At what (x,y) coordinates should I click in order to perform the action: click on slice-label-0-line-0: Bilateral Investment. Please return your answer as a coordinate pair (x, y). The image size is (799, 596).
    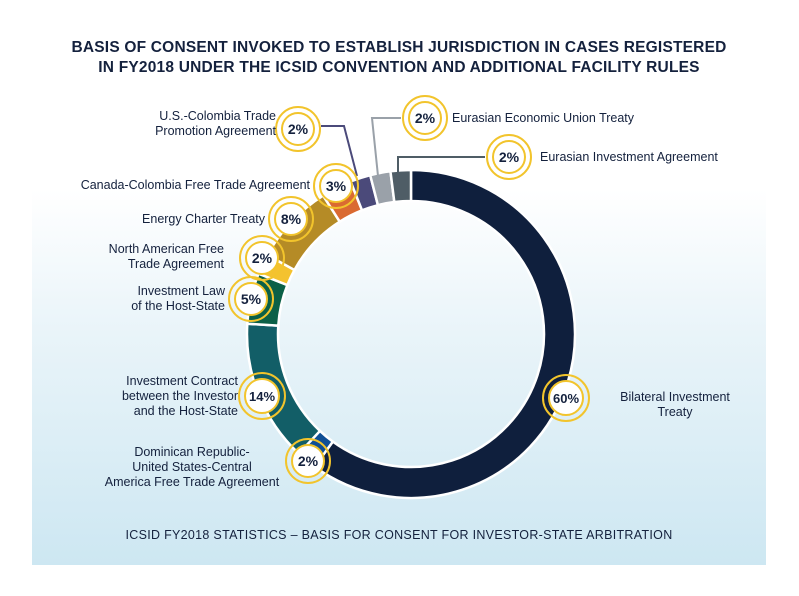
    Looking at the image, I should click on (675, 397).